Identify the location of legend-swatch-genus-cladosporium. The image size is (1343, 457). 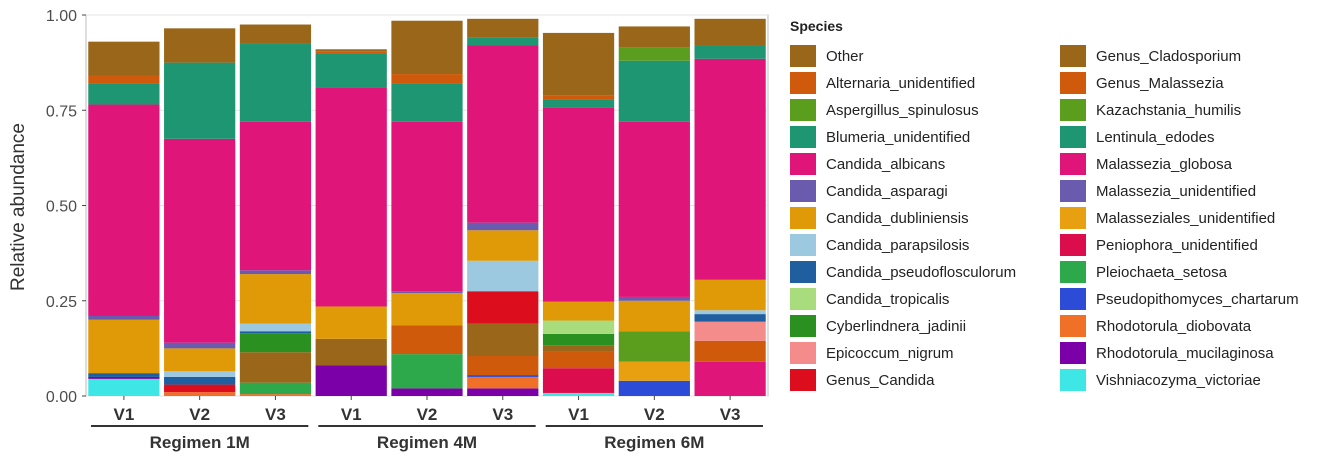
(1073, 56).